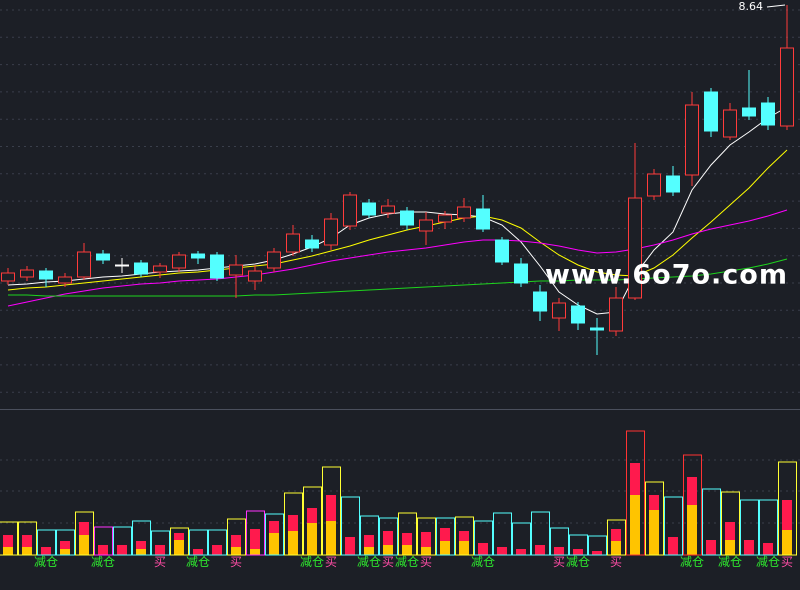 The image size is (800, 590). What do you see at coordinates (776, 6) in the screenshot?
I see `annotation-arrow` at bounding box center [776, 6].